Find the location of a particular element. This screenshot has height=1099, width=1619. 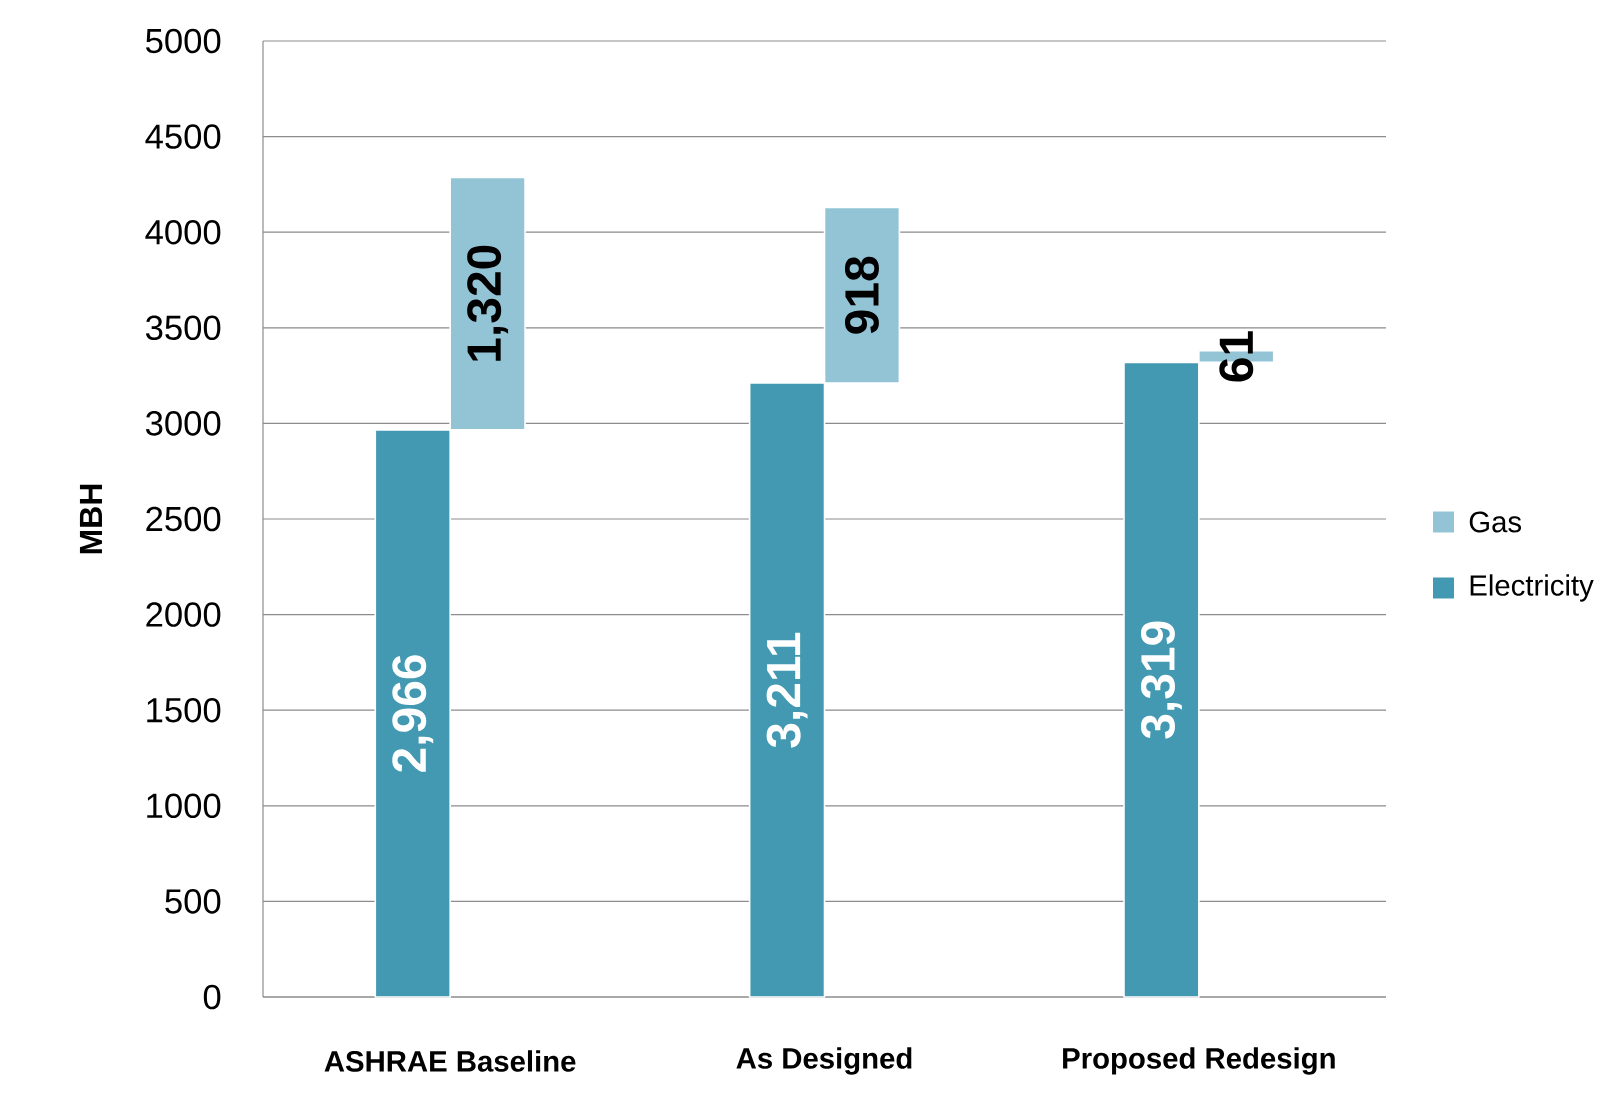

y-tick-label: 3500 is located at coordinates (183, 328).